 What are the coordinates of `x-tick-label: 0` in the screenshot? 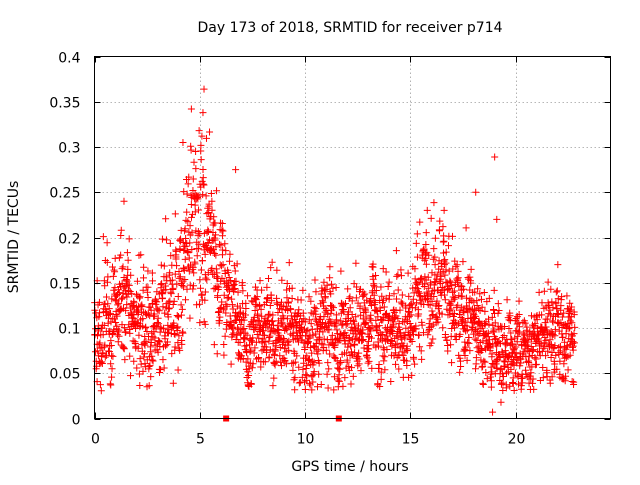 It's located at (95, 440).